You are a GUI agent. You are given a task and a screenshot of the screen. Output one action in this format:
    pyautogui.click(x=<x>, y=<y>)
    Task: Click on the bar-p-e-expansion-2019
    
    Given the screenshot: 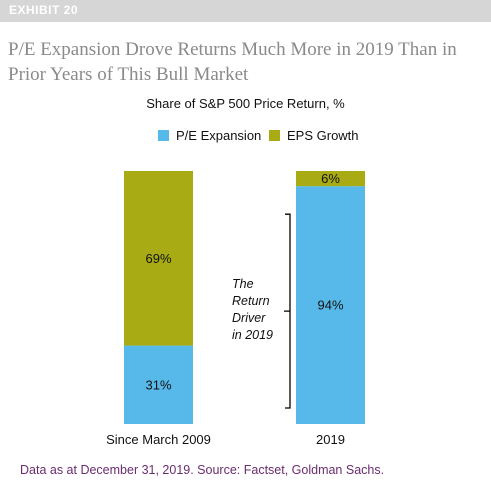 What is the action you would take?
    pyautogui.click(x=330, y=305)
    